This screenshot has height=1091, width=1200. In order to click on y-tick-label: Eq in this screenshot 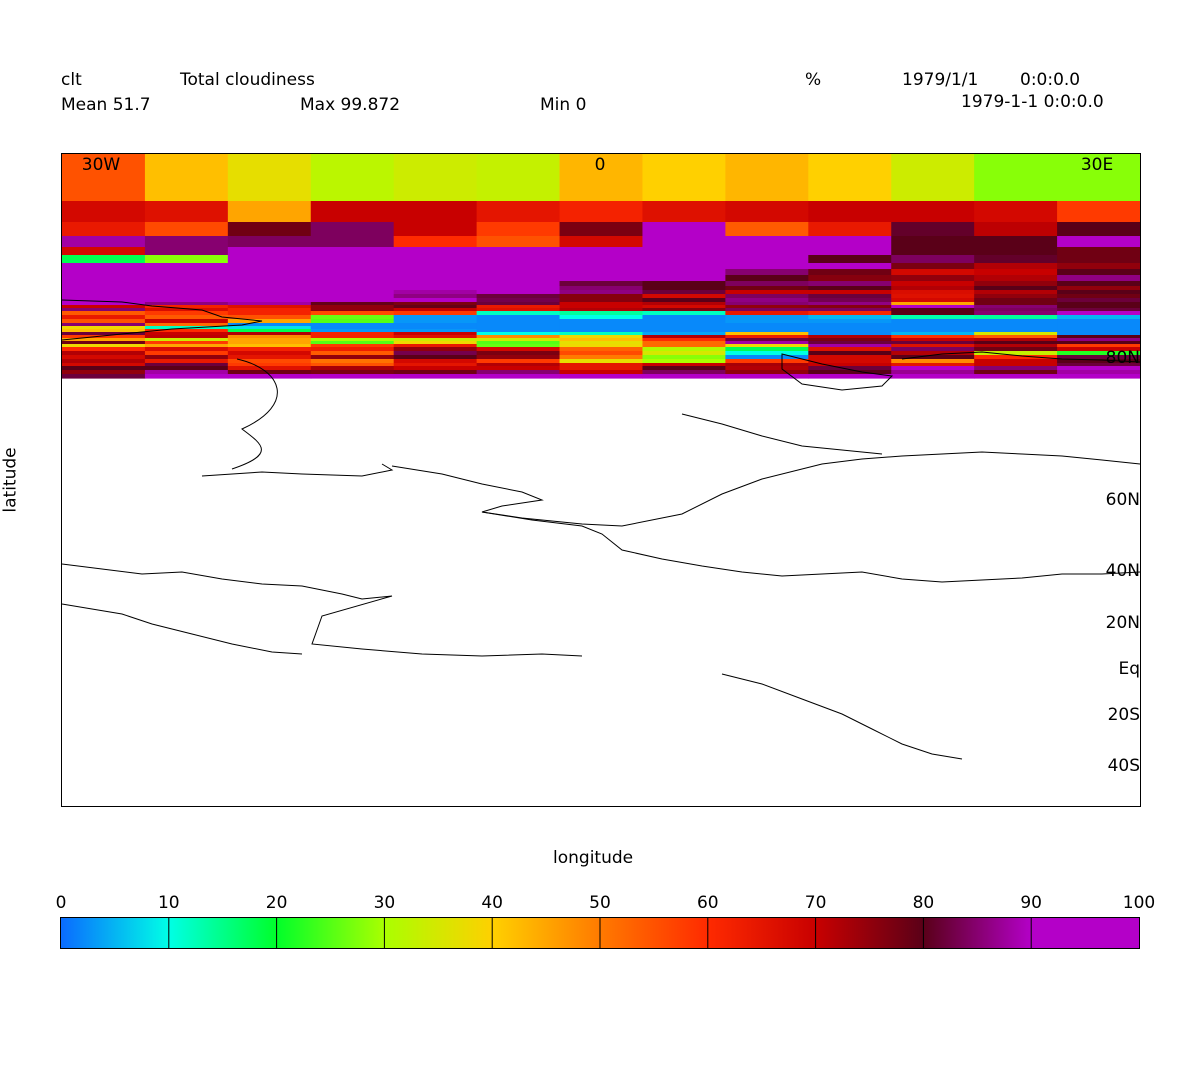, I will do `click(1129, 669)`.